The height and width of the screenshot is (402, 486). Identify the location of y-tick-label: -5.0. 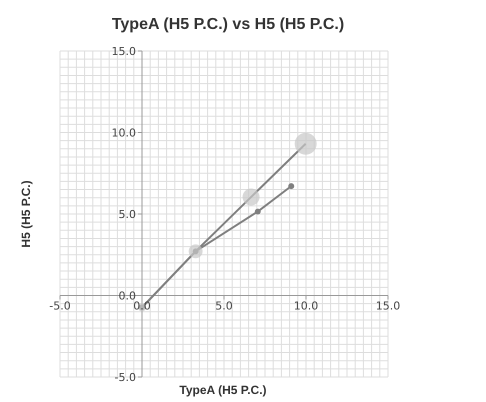
(125, 377).